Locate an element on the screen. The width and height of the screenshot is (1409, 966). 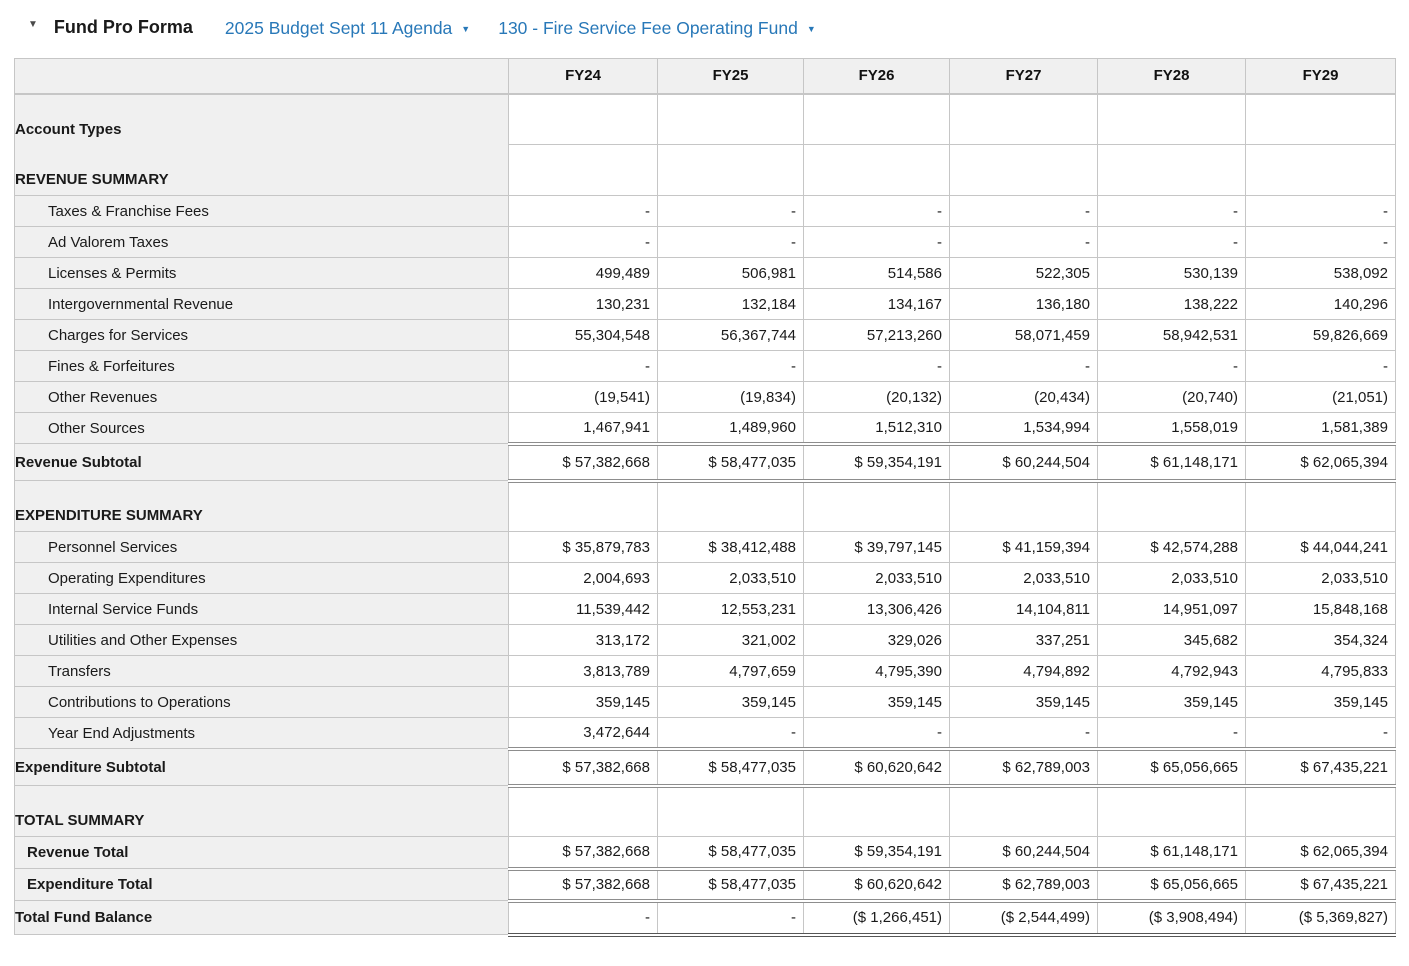
value-cell: 538,092 is located at coordinates (1320, 273).